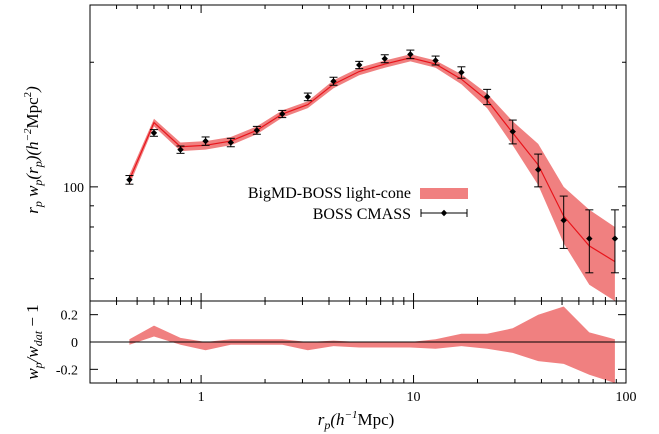  I want to click on x-tick-label: 1, so click(201, 397).